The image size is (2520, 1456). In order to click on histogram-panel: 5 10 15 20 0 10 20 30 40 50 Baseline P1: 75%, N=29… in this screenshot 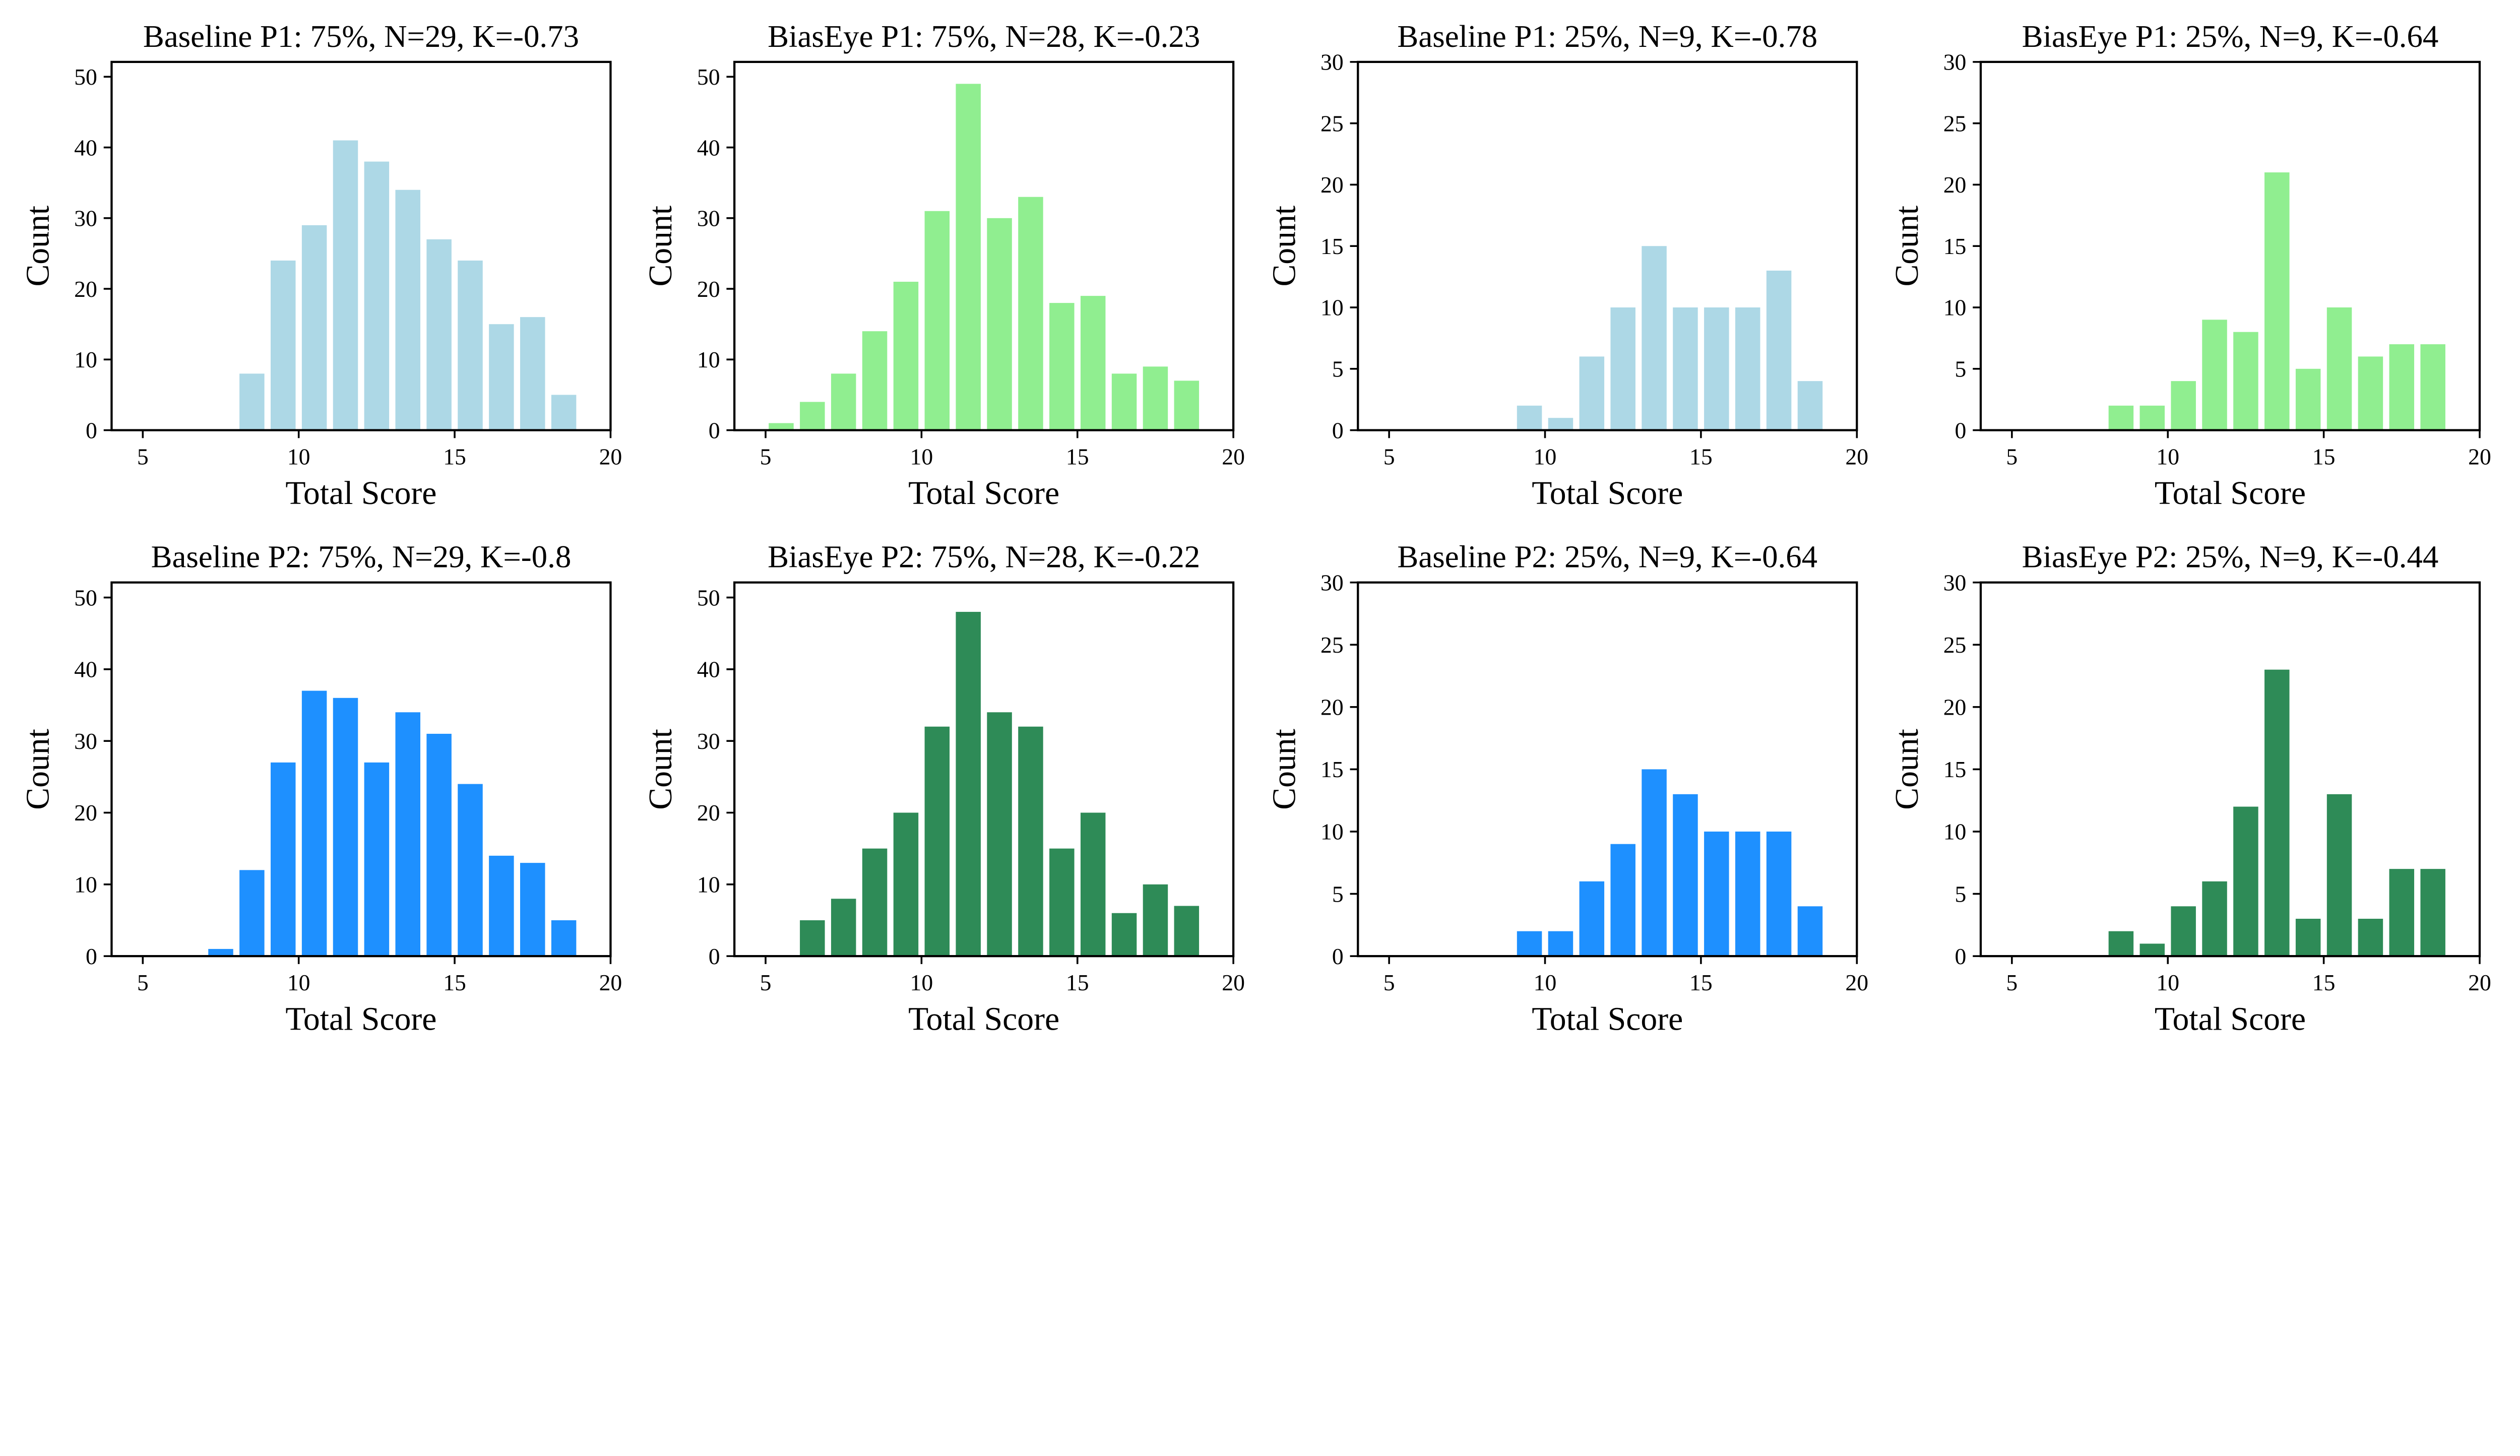, I will do `click(320, 265)`.